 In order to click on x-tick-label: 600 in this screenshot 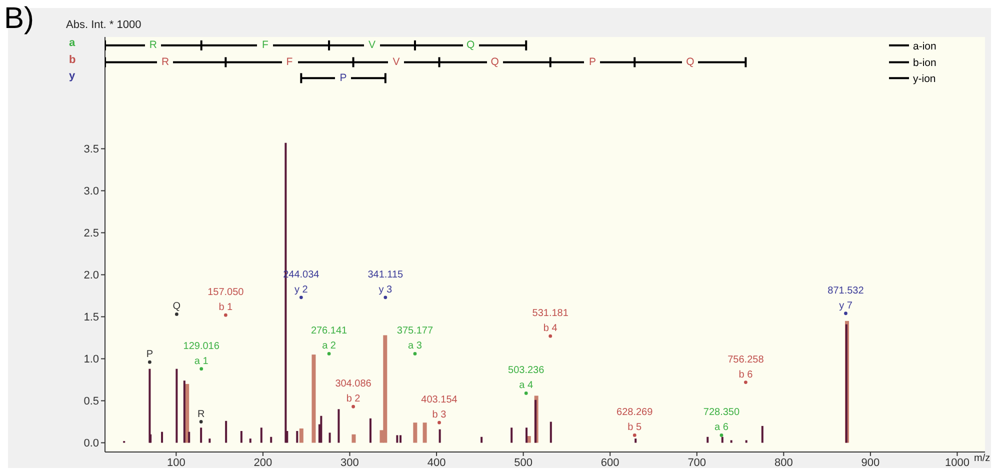, I will do `click(610, 462)`.